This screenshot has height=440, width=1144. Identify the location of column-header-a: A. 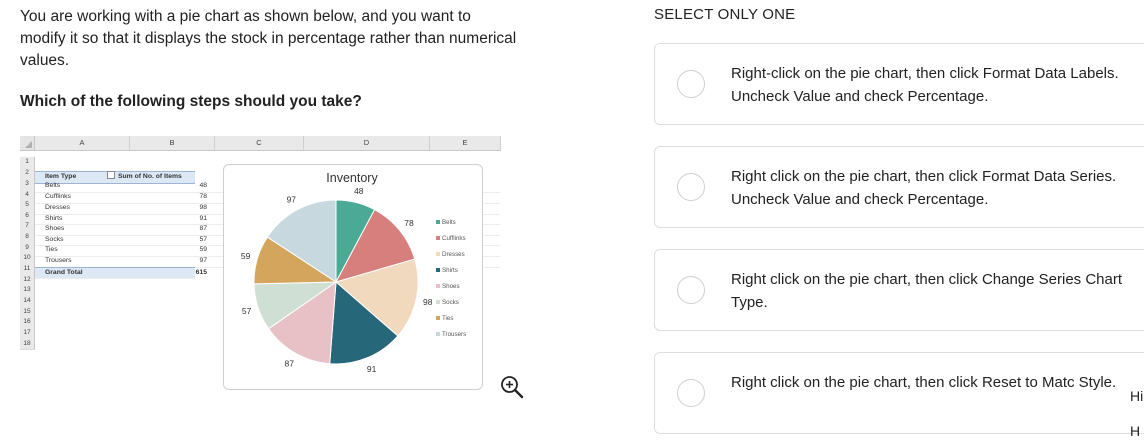
(82, 143).